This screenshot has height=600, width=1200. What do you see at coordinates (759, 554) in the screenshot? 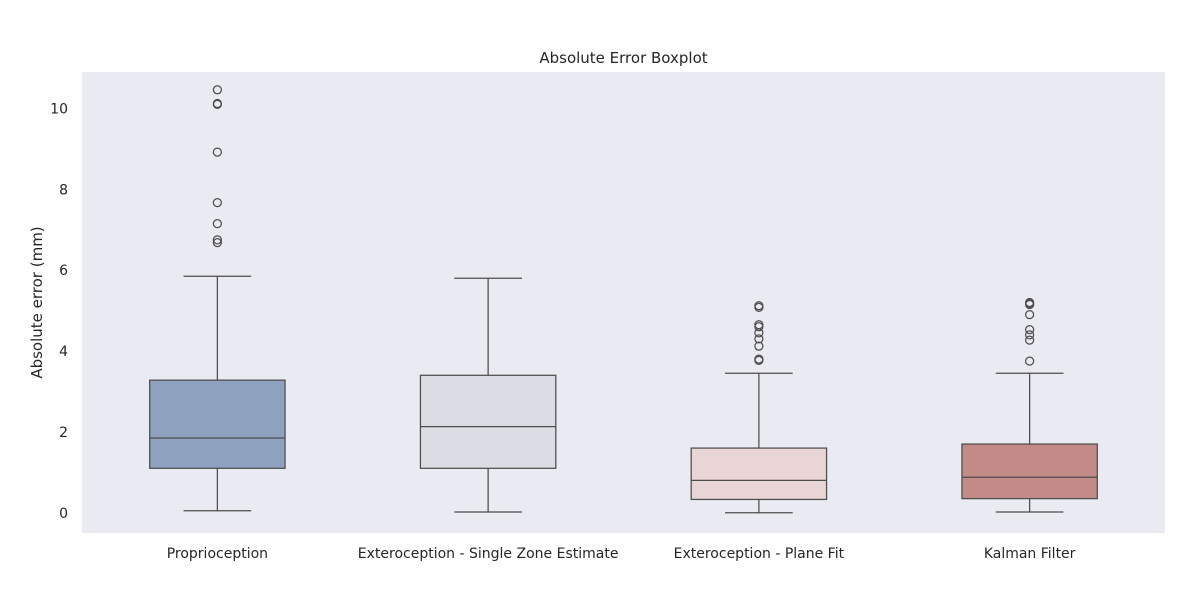
I see `x-tick-label: Exteroception - Plane Fit` at bounding box center [759, 554].